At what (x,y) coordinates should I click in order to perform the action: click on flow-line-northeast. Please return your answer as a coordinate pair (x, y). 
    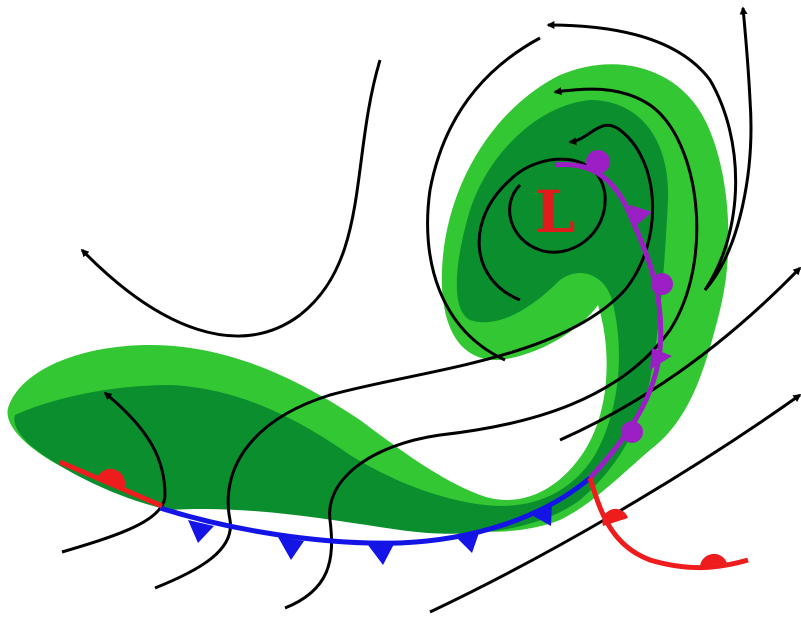
    Looking at the image, I should click on (728, 148).